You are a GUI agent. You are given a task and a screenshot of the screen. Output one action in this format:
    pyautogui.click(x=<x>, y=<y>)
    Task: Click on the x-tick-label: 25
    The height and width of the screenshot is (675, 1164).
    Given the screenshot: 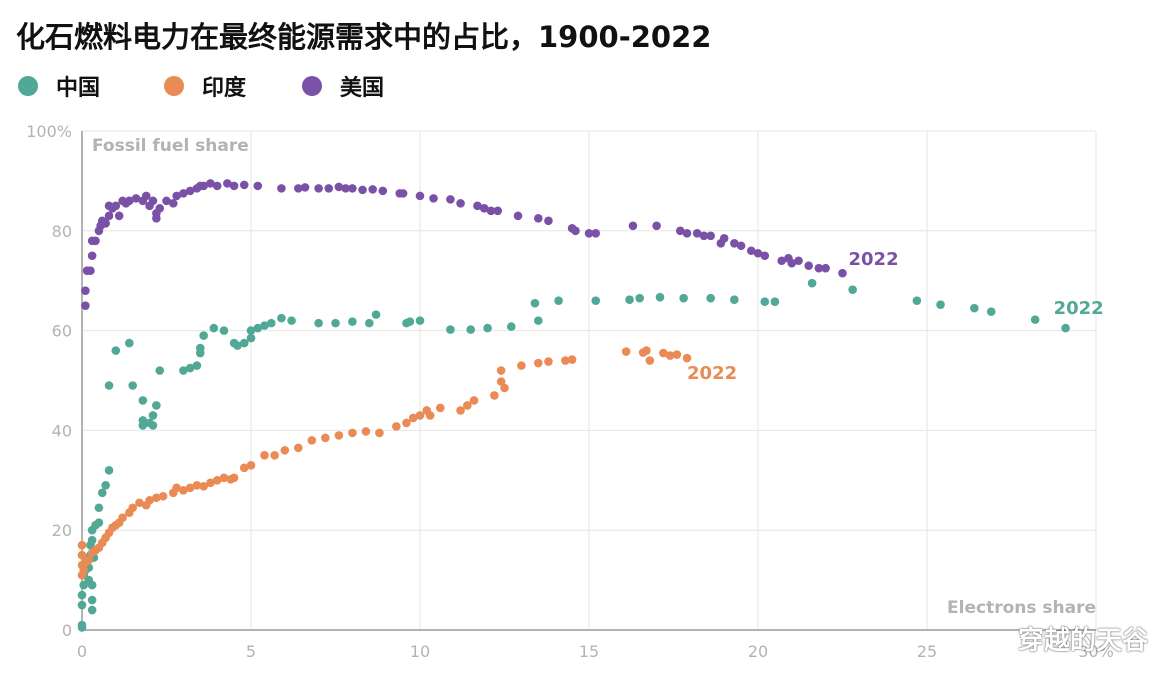 What is the action you would take?
    pyautogui.click(x=927, y=651)
    